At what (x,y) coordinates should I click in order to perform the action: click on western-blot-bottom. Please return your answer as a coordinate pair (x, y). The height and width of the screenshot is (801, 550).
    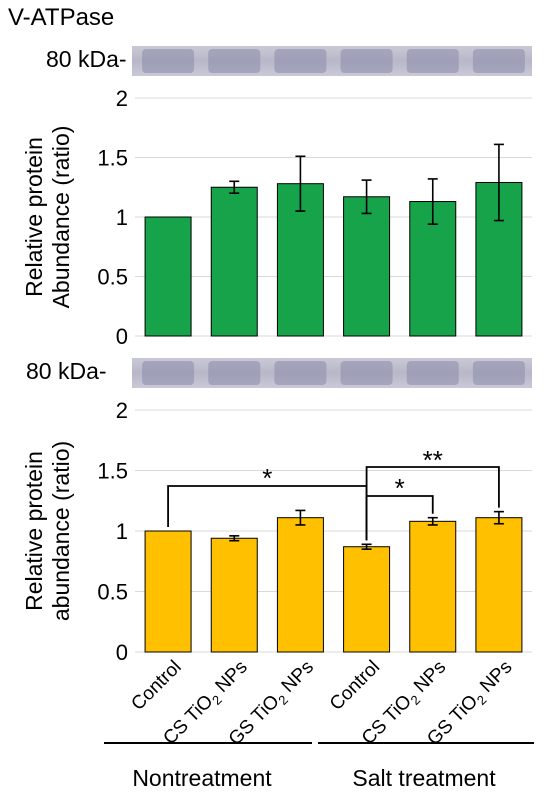
    Looking at the image, I should click on (332, 373).